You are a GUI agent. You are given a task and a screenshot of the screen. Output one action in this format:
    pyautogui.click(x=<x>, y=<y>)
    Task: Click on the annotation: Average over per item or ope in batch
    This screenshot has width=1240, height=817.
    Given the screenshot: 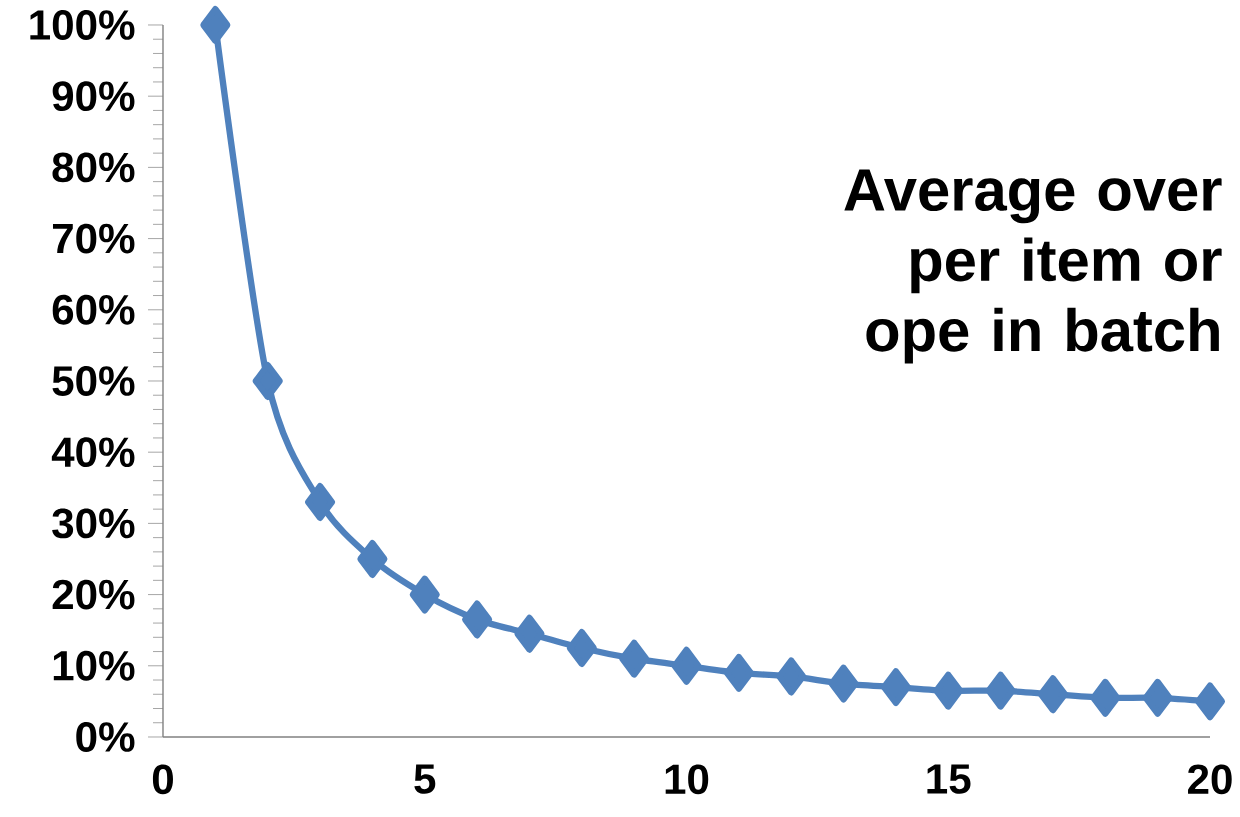 What is the action you would take?
    pyautogui.click(x=1033, y=266)
    